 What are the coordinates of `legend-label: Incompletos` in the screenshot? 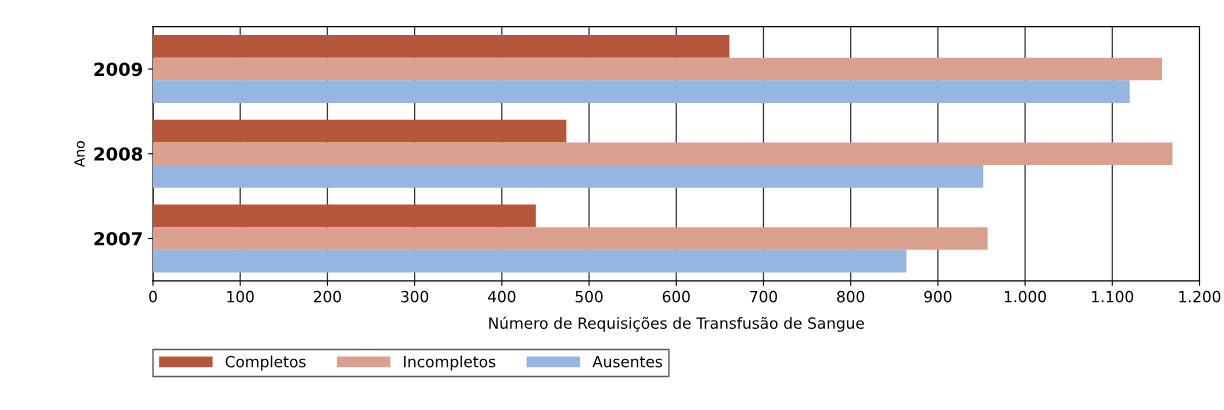 It's located at (450, 363).